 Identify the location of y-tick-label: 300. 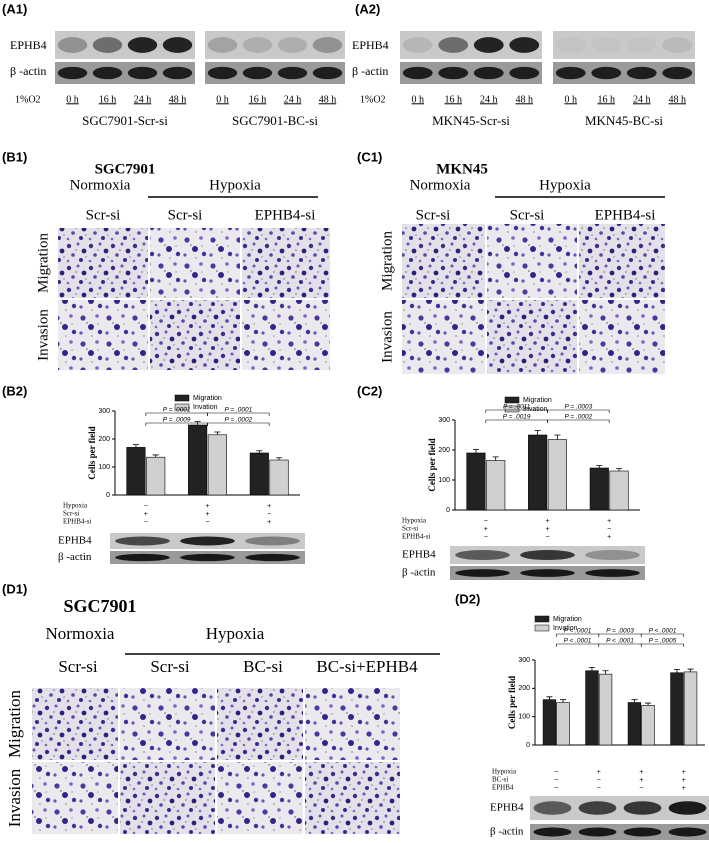
(104, 411).